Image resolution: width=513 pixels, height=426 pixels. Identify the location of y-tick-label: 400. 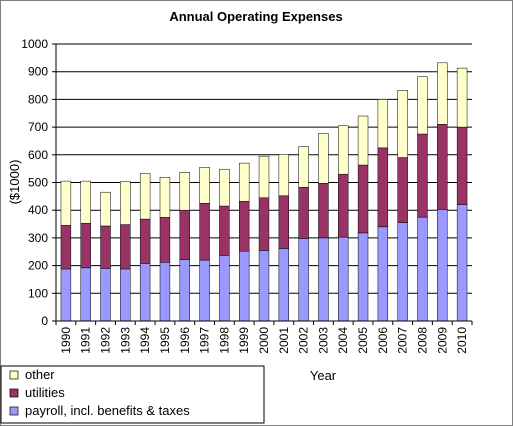
(38, 210).